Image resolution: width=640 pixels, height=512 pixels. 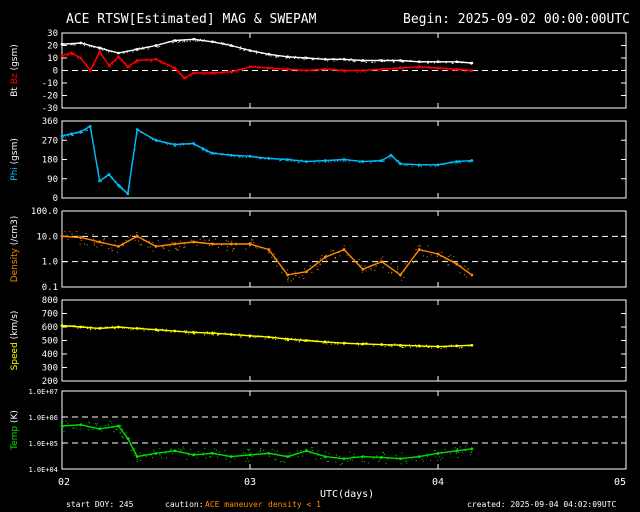 I want to click on data-point-bt, so click(x=419, y=62).